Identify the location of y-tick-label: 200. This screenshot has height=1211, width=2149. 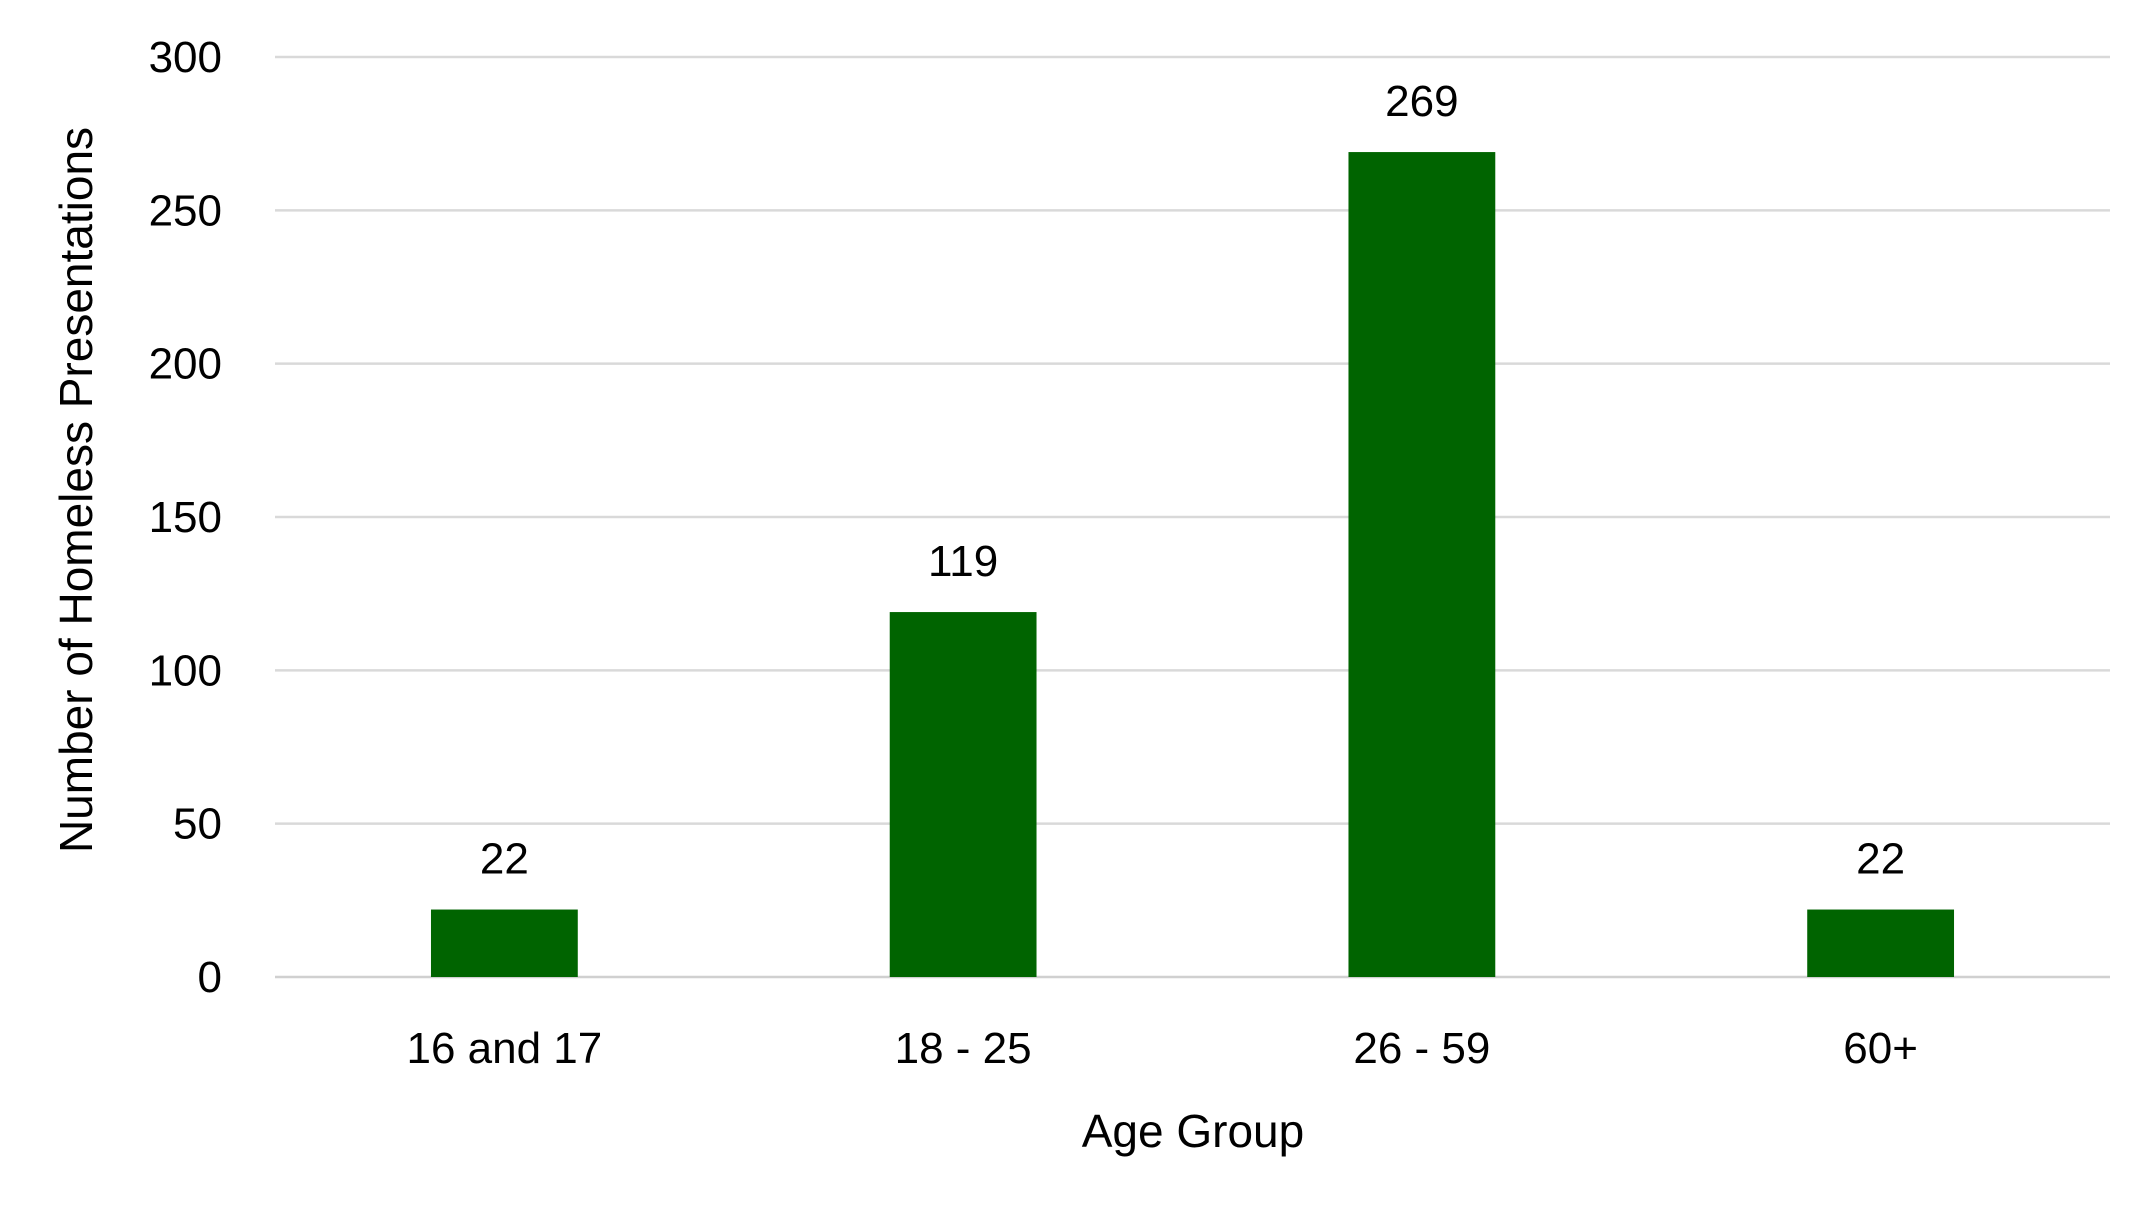
(185, 364).